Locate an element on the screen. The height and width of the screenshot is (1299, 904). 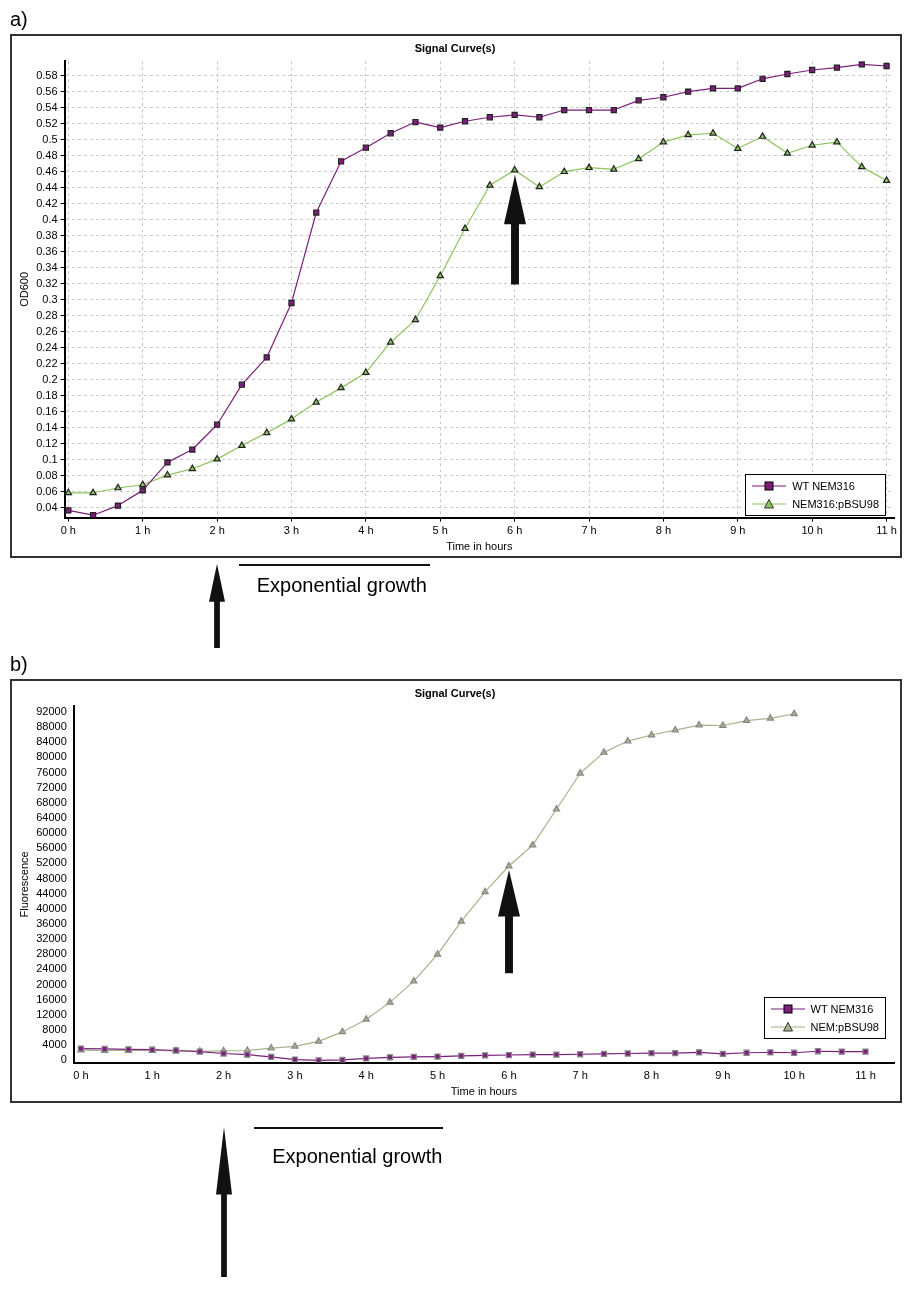
y-tick-label: 32000 is located at coordinates (51, 938).